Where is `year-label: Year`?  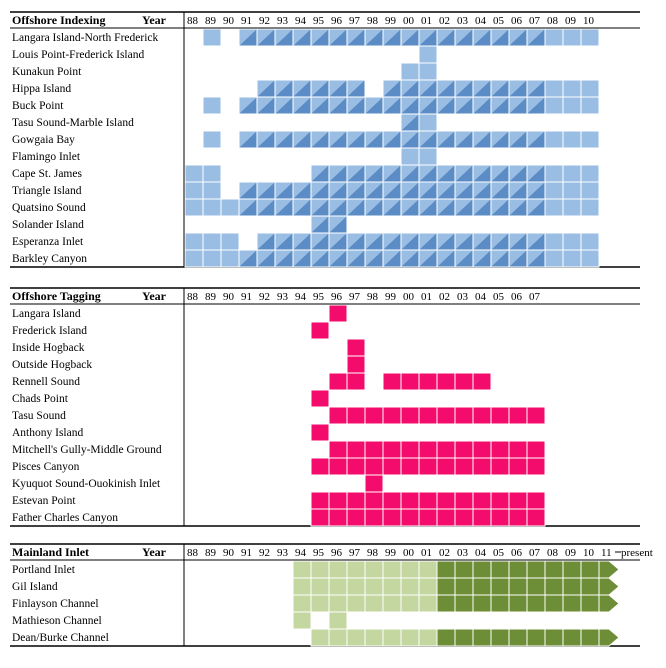 year-label: Year is located at coordinates (154, 552).